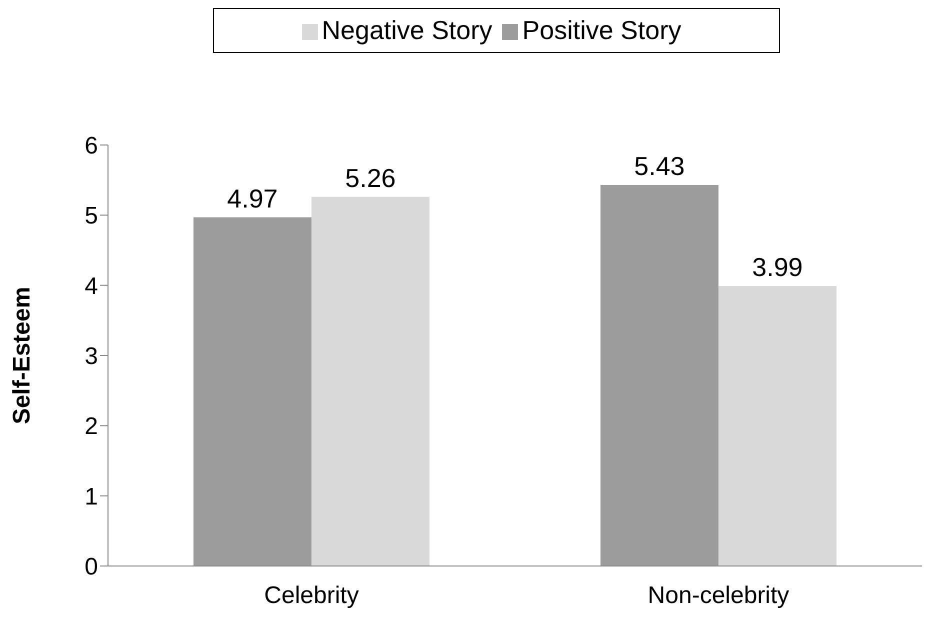 Image resolution: width=940 pixels, height=634 pixels. What do you see at coordinates (91, 496) in the screenshot?
I see `y-tick-label: 1` at bounding box center [91, 496].